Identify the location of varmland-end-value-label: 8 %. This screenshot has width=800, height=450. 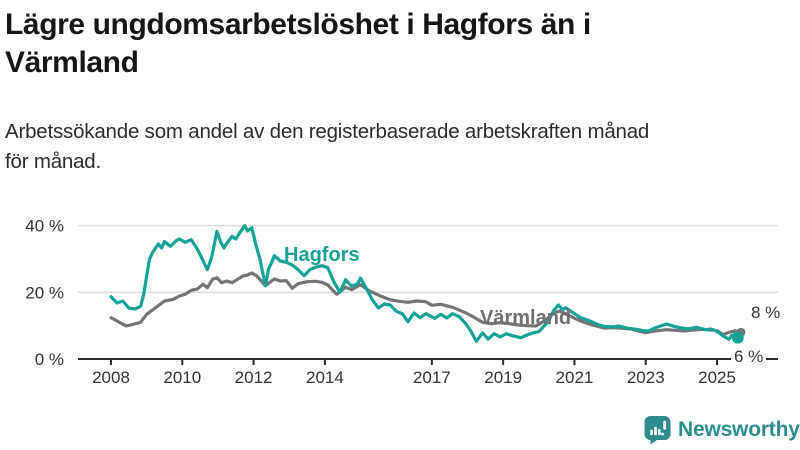
(766, 312).